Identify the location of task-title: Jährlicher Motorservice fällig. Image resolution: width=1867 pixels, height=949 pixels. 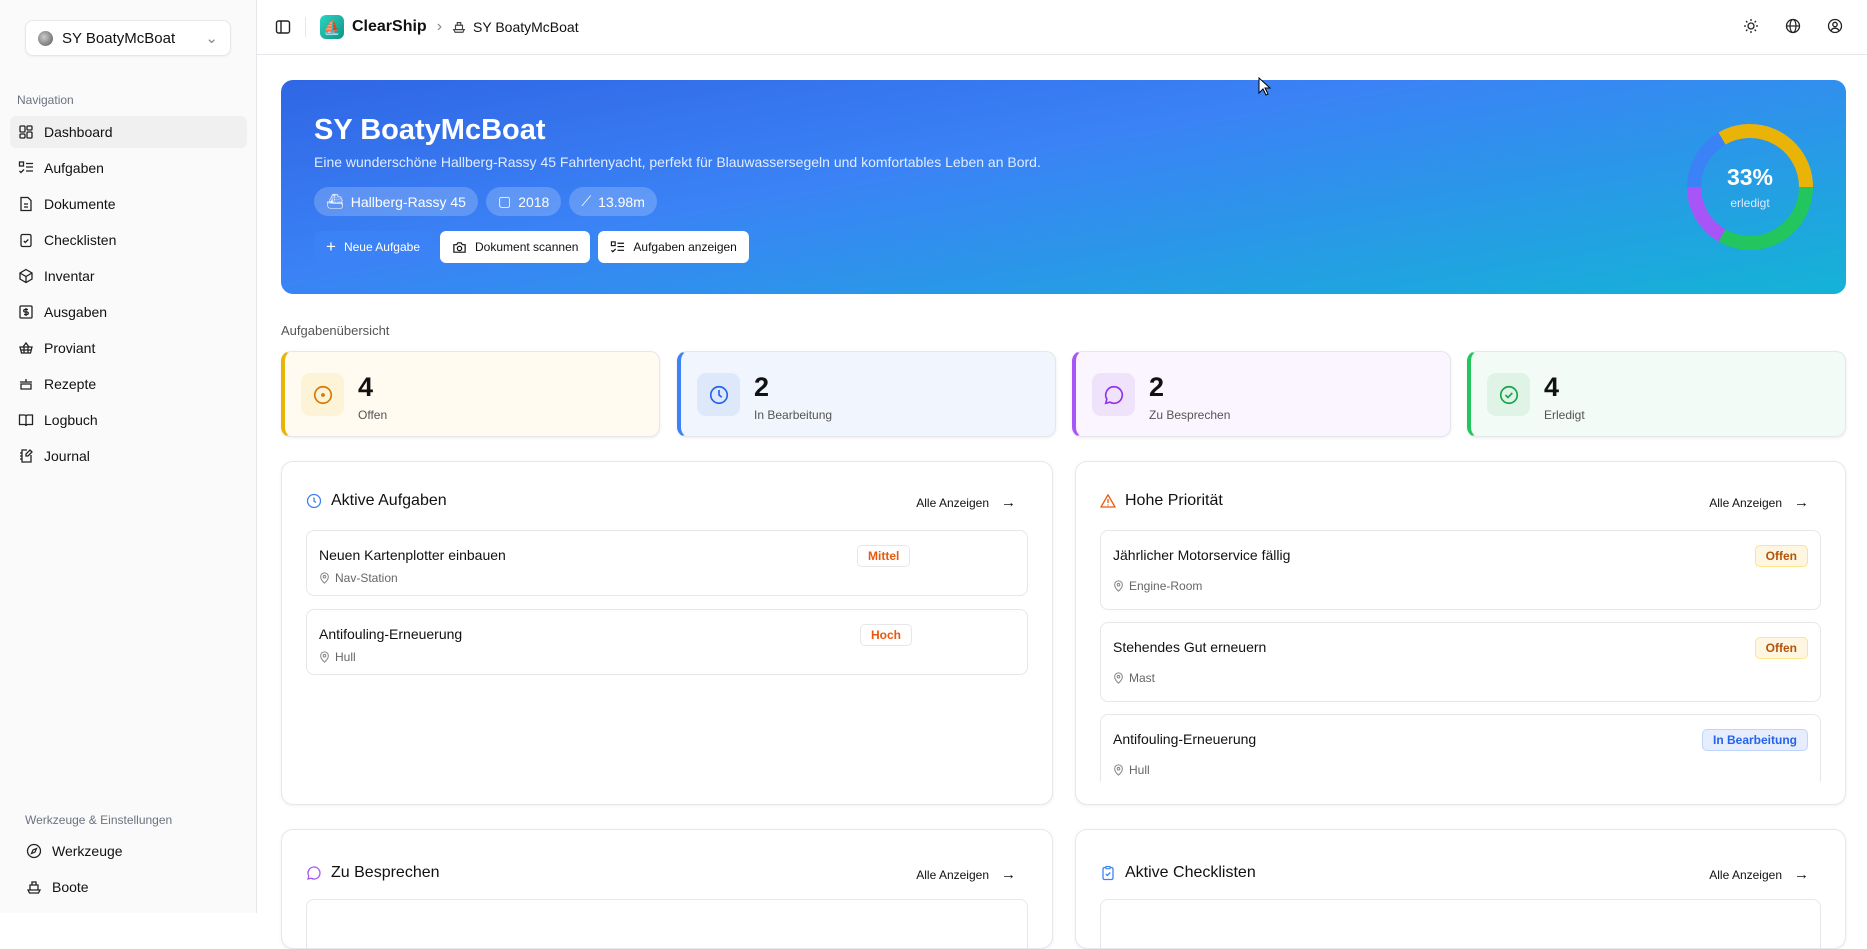
(1202, 555).